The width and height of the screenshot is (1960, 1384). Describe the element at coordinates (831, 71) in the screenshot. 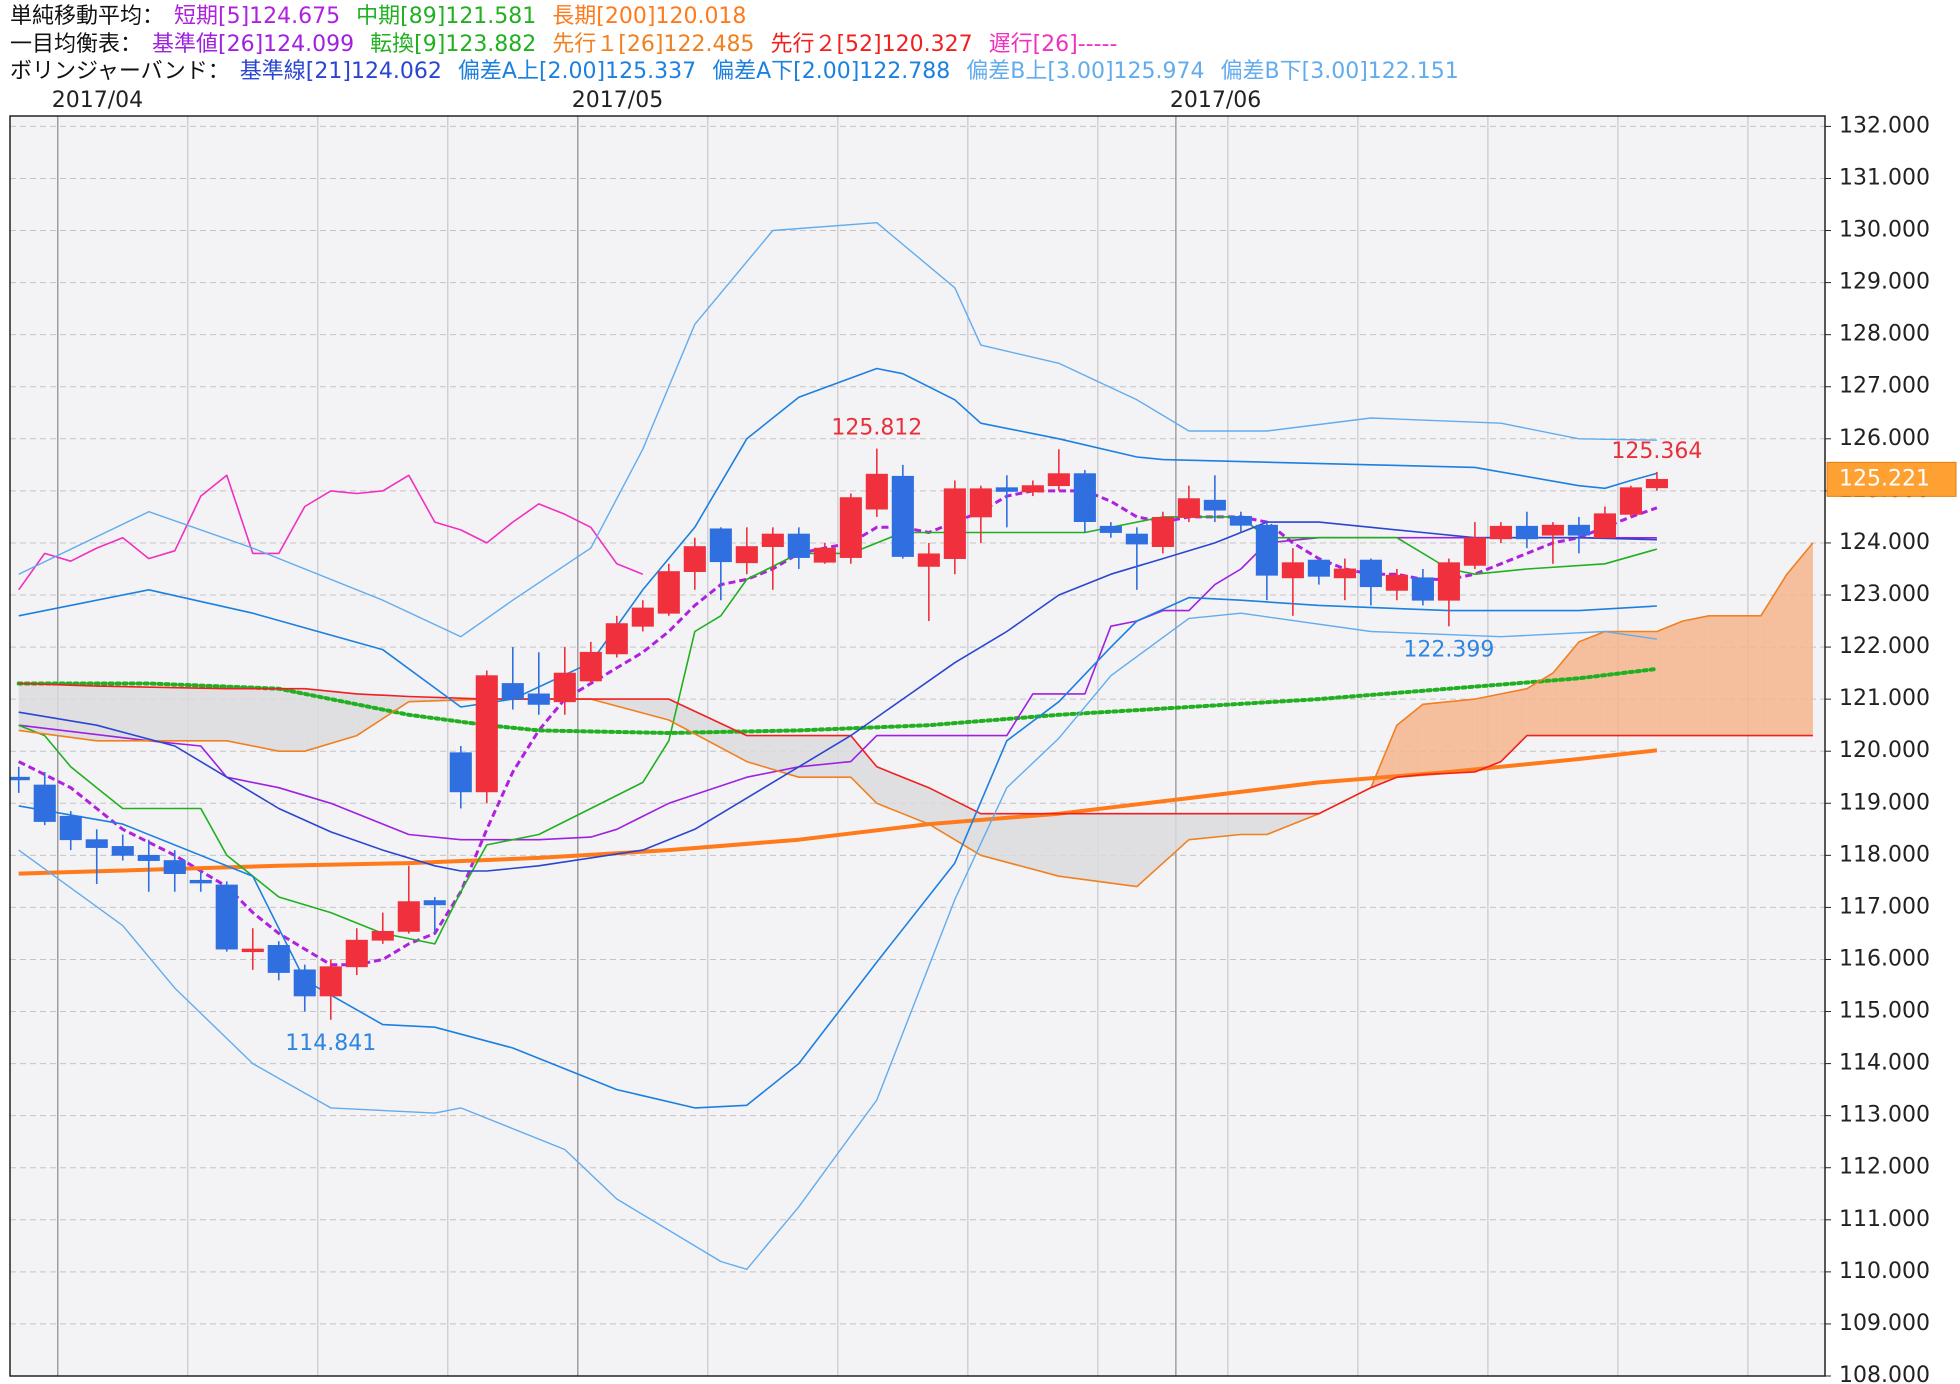

I see `legend-entry: 偏差A下[2.00]122.788` at that location.